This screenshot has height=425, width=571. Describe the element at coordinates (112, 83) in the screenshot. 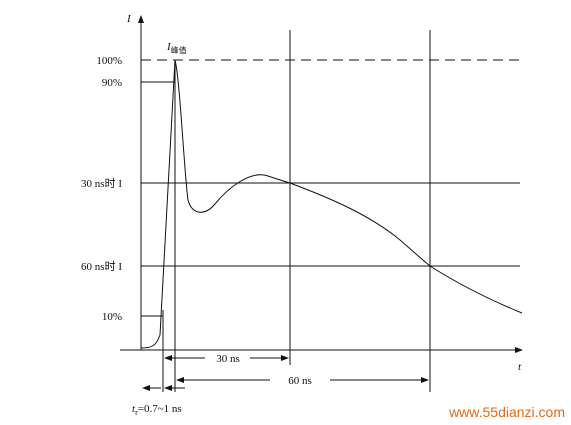

I see `level-label: 90%` at that location.